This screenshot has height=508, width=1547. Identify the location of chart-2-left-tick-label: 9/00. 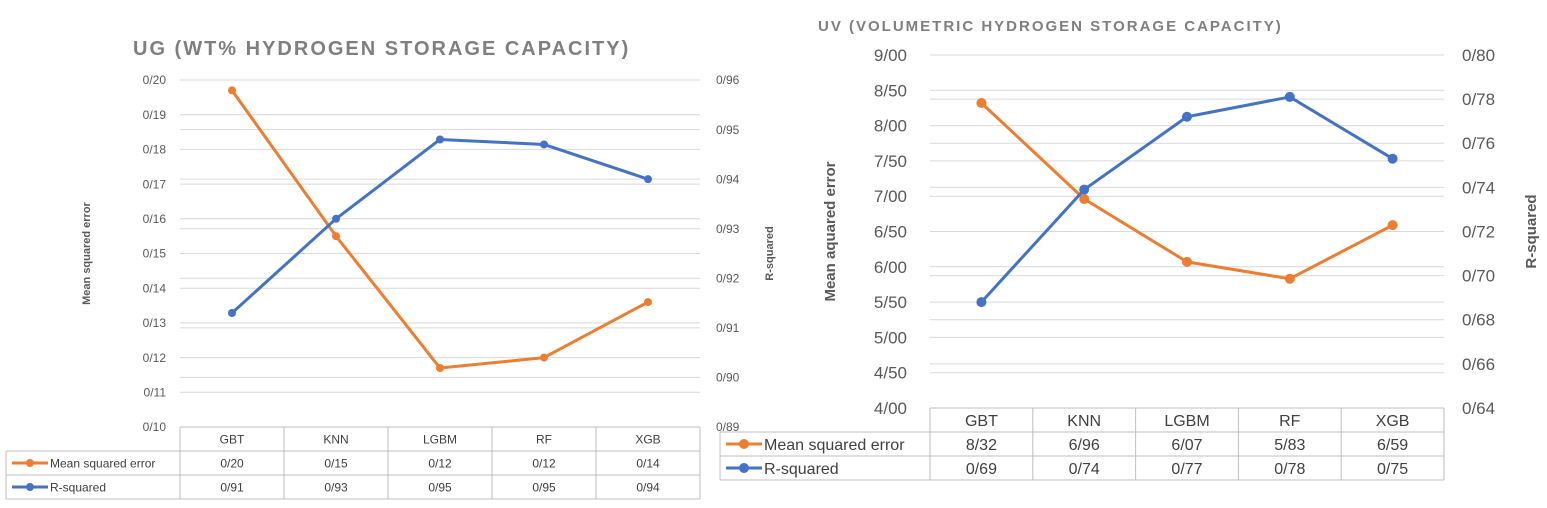
(890, 55).